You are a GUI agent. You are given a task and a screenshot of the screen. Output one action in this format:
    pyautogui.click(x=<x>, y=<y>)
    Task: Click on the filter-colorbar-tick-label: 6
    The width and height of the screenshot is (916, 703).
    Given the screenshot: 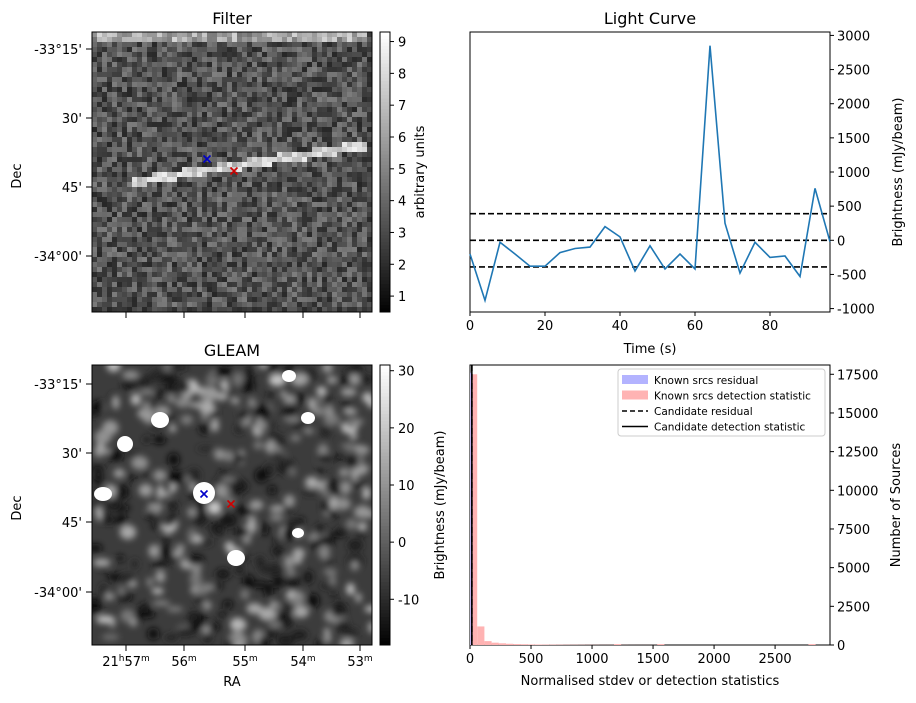 What is the action you would take?
    pyautogui.click(x=402, y=138)
    